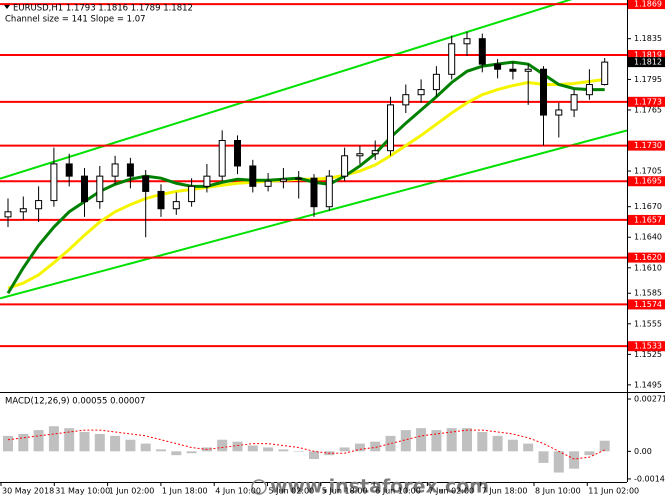 This screenshot has height=499, width=665. I want to click on current-price-box, so click(646, 62).